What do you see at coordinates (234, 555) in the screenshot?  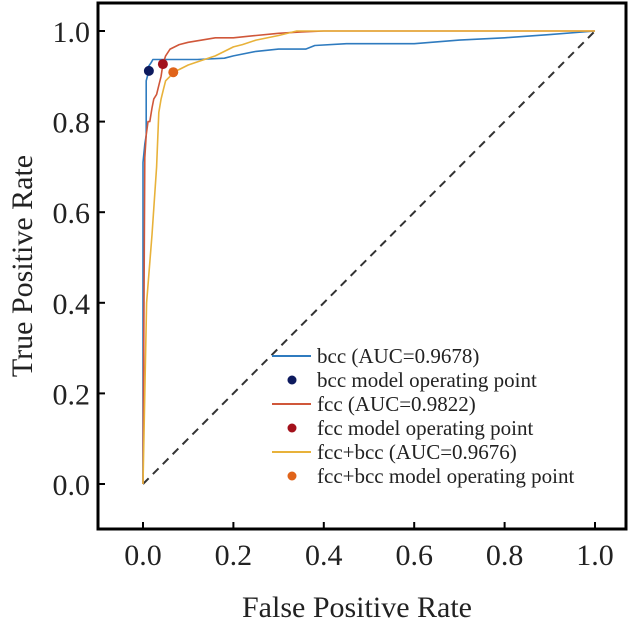 I see `x-tick-label: 0.2` at bounding box center [234, 555].